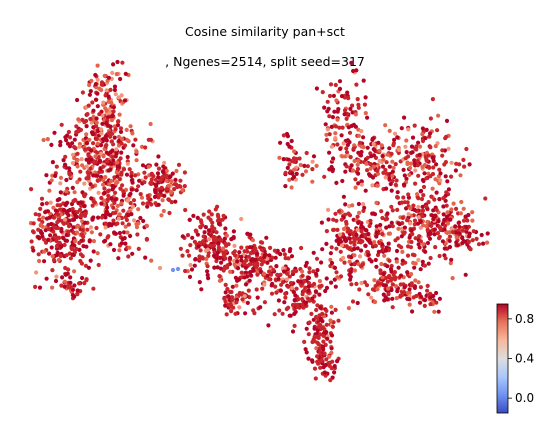 This screenshot has height=425, width=547. I want to click on colorbar-tick-label: 0.0, so click(524, 398).